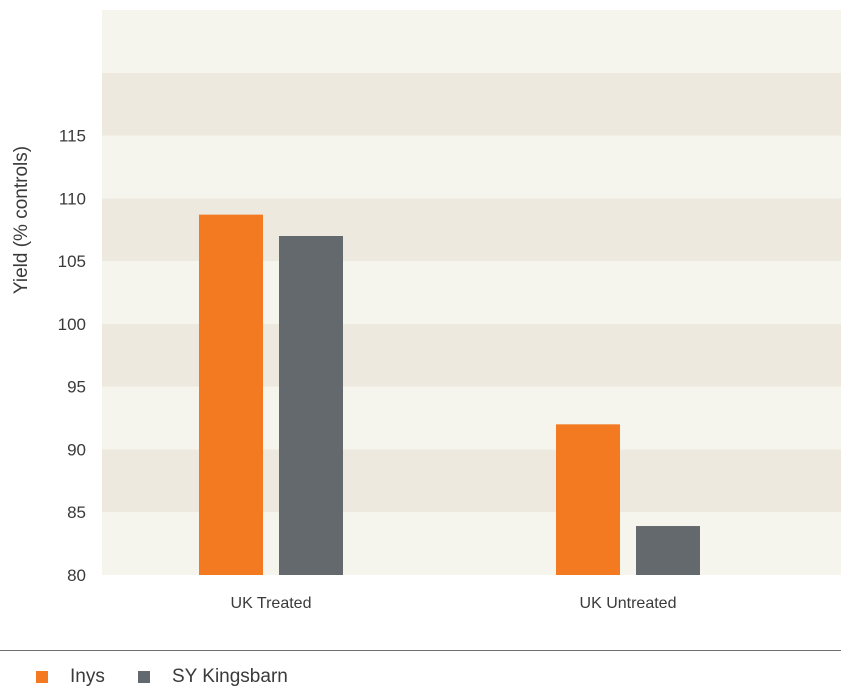 This screenshot has height=690, width=841. I want to click on y-tick-label: 90, so click(76, 449).